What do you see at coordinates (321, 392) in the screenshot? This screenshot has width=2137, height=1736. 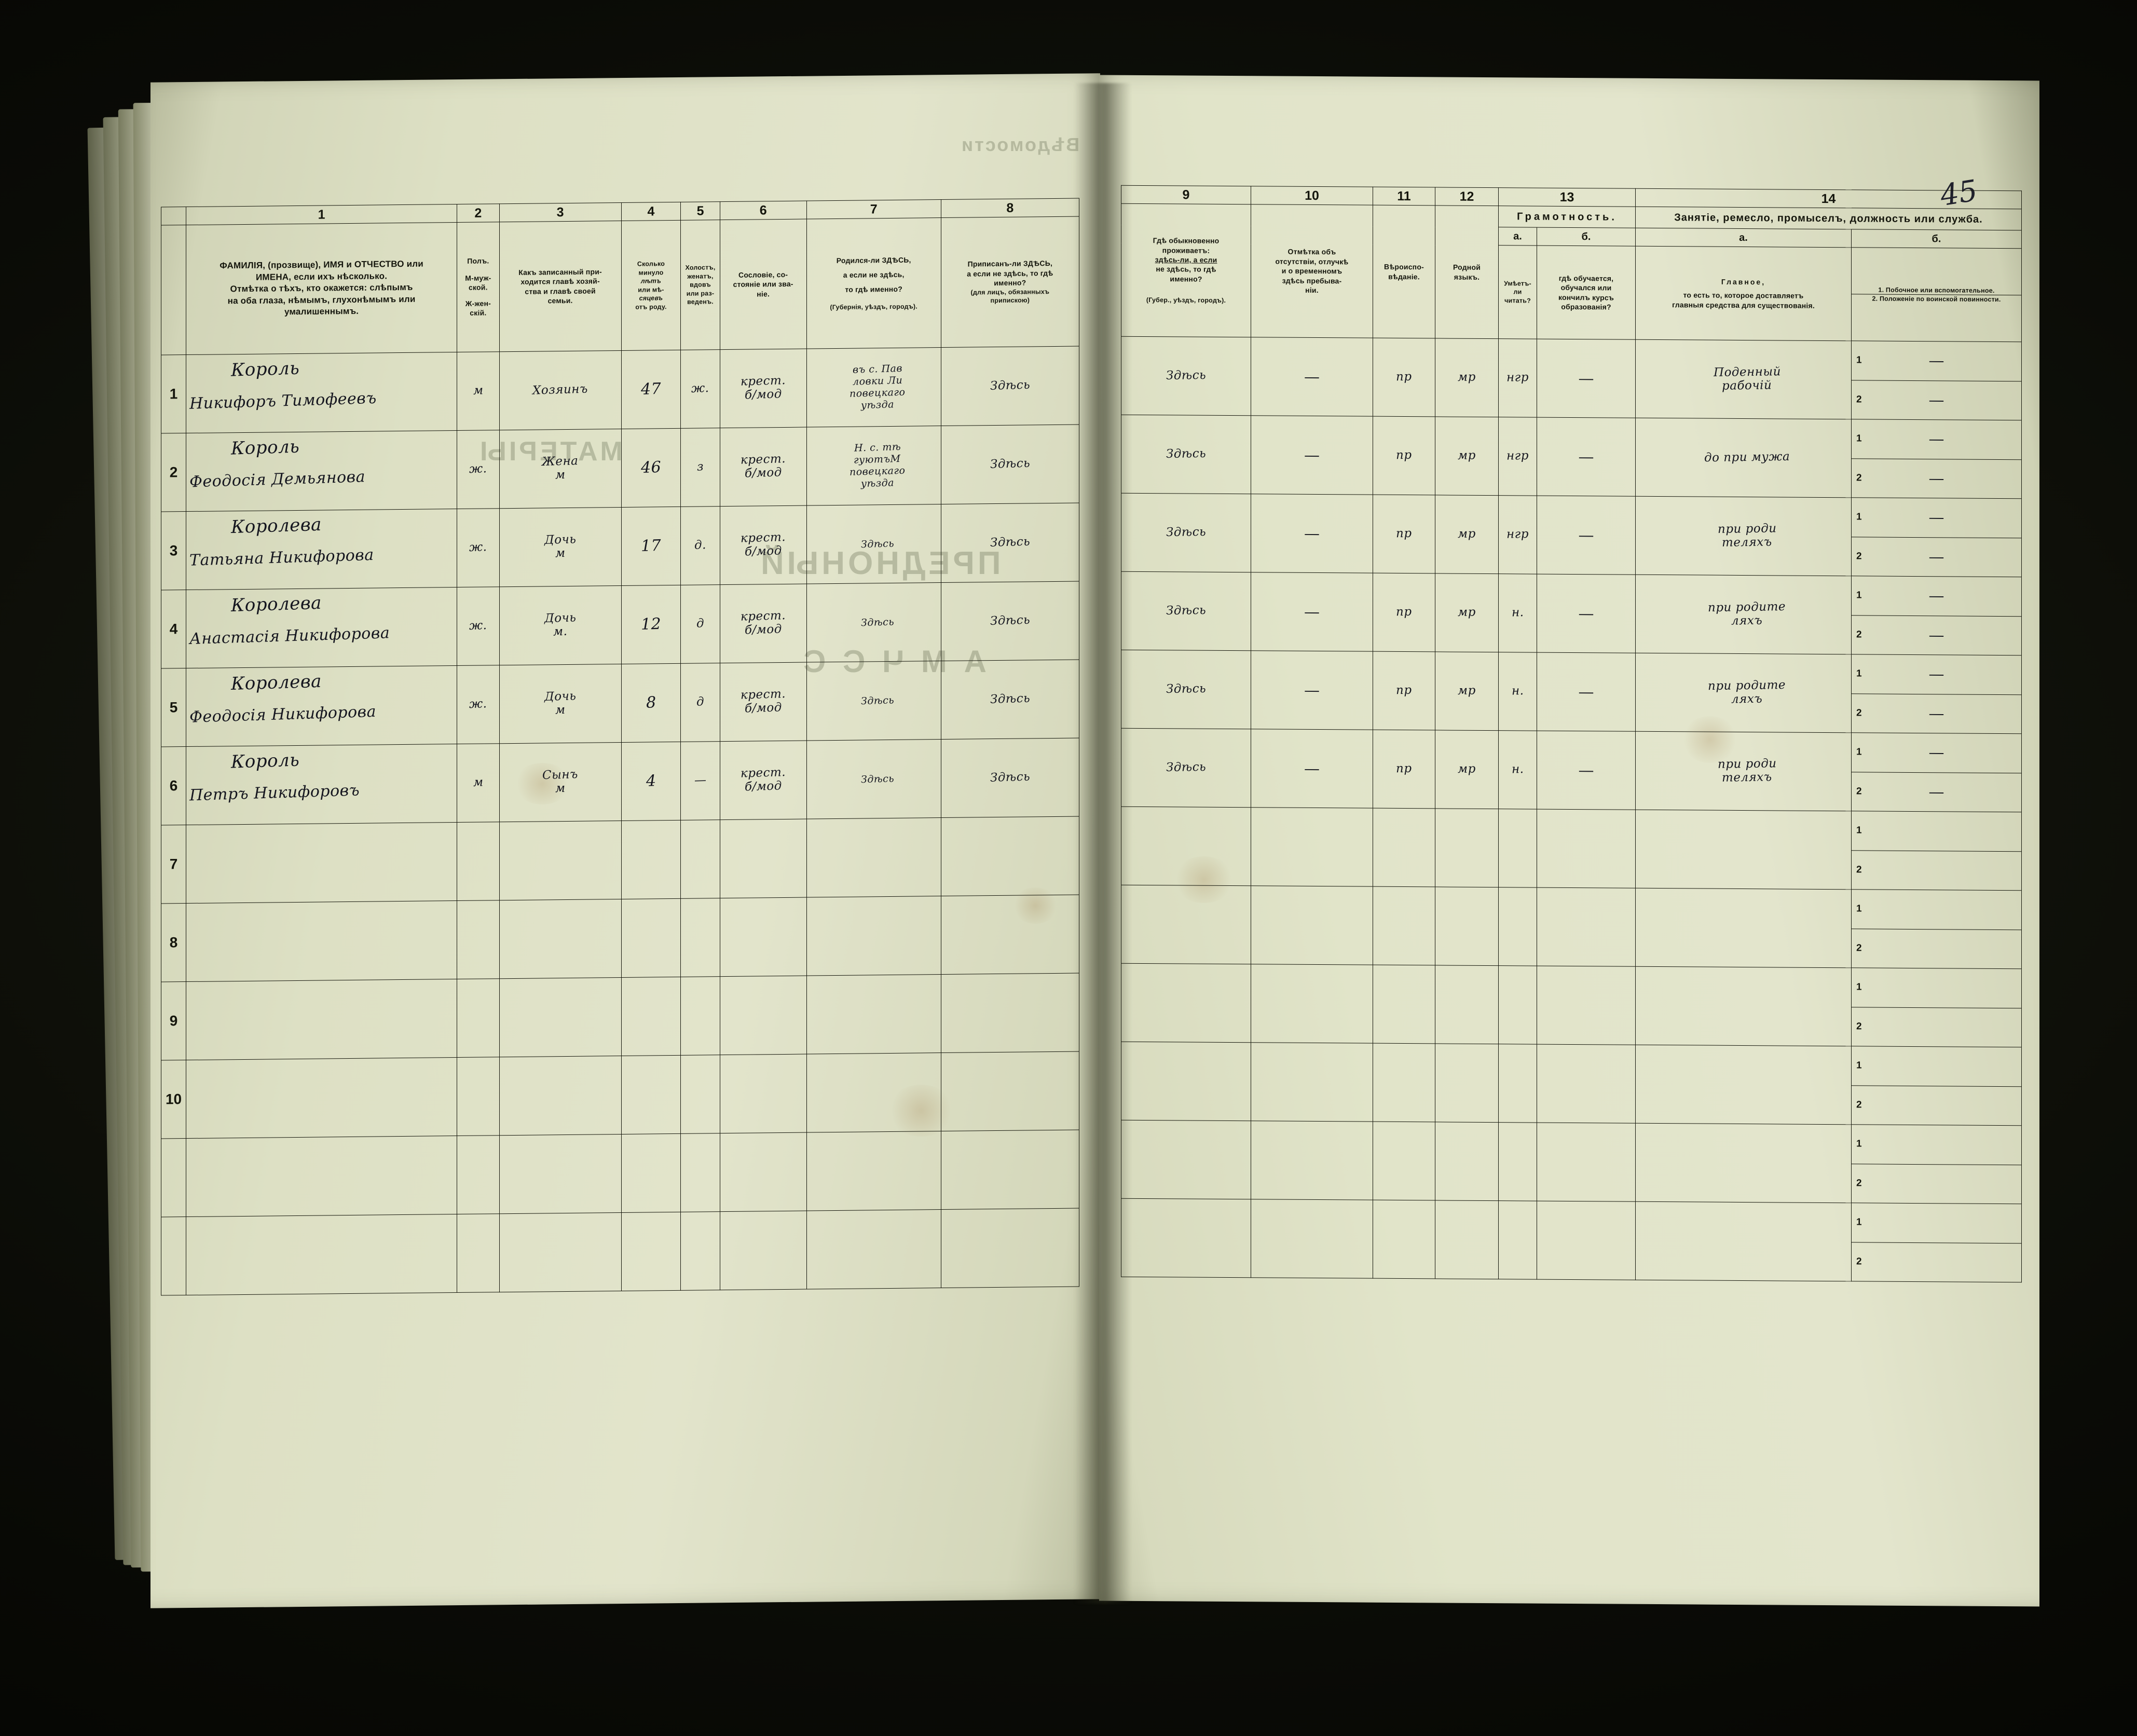 I see `cell-name: Король Никифоръ Тимофеевъ` at bounding box center [321, 392].